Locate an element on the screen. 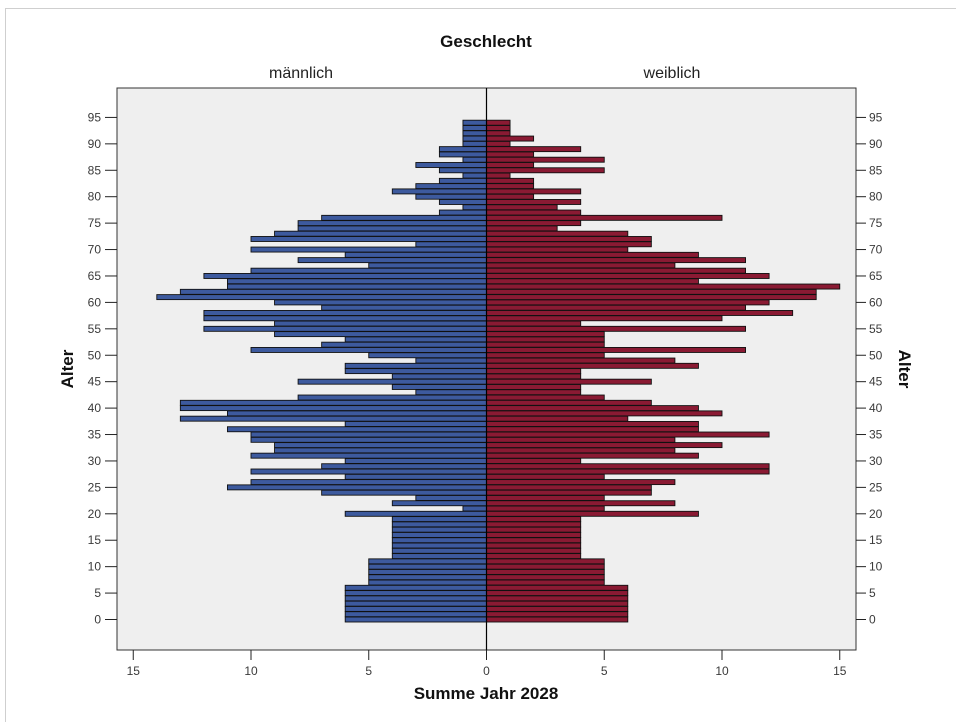 The image size is (956, 722). y-tick-label-right-10: 10 is located at coordinates (876, 567).